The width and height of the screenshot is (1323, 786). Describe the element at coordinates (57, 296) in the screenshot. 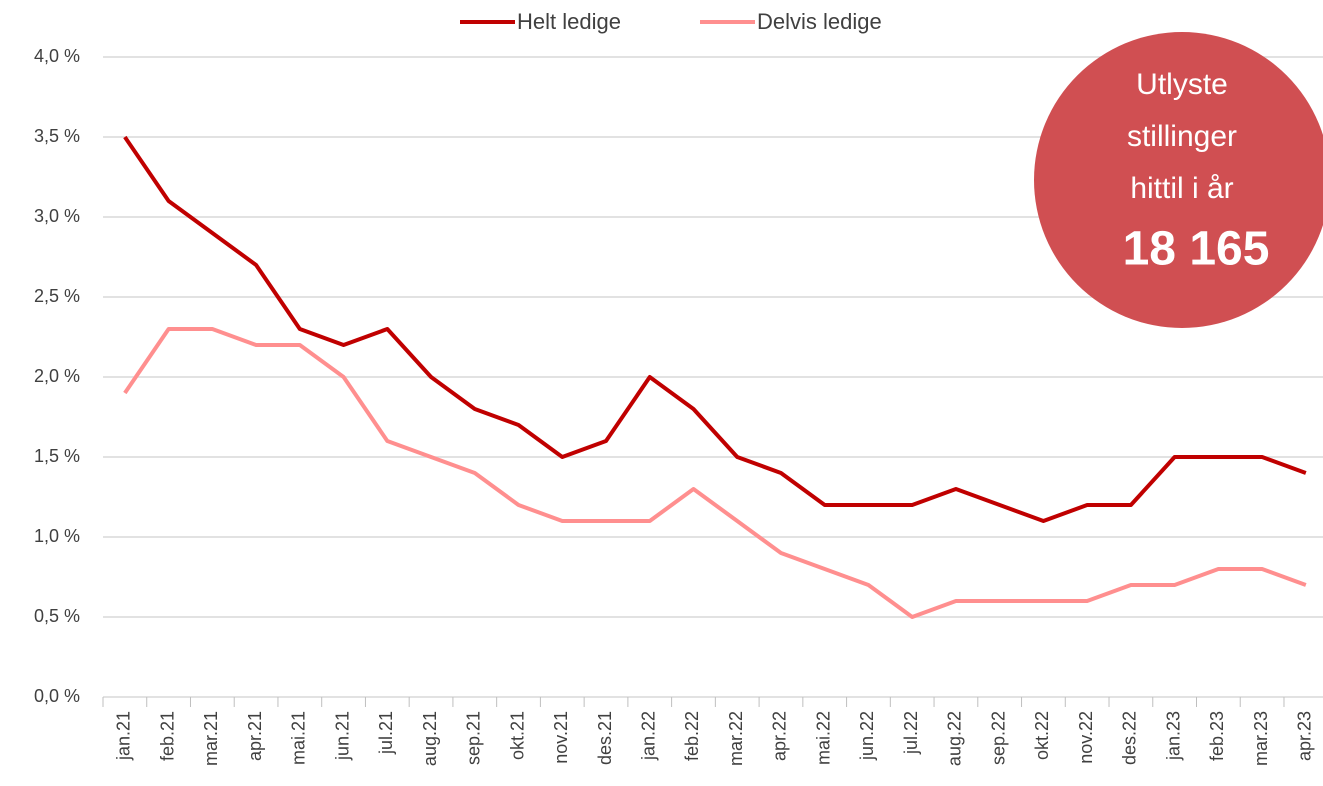

I see `y-tick-label: 2,5 %` at that location.